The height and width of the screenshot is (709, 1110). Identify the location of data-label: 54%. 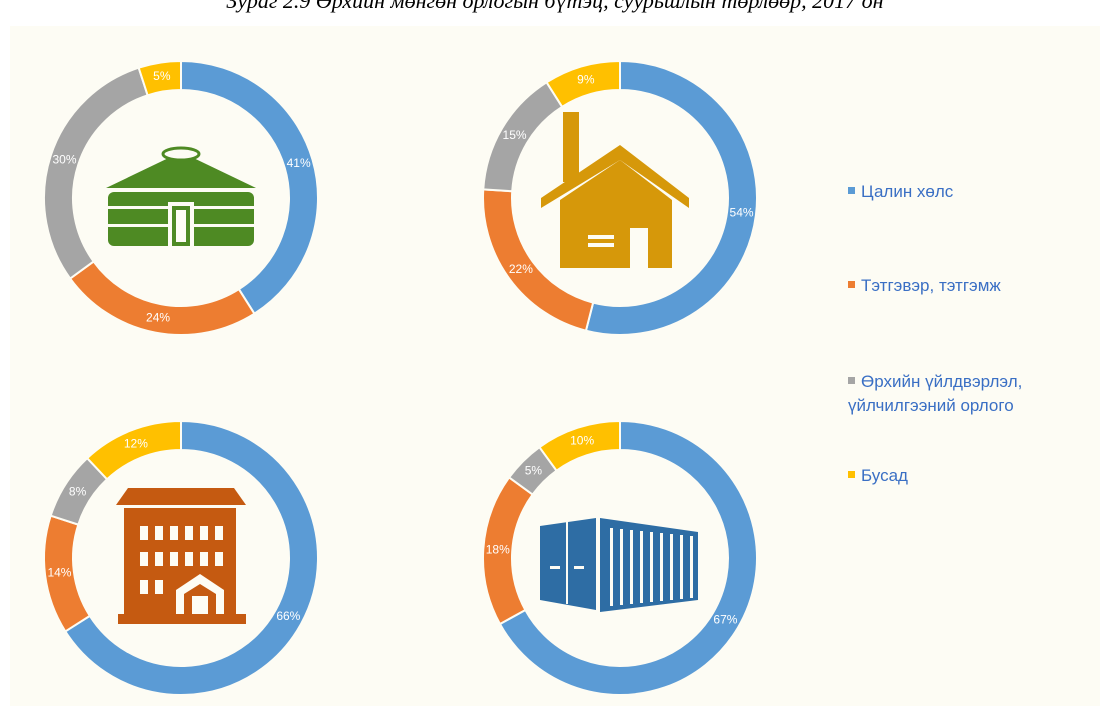
(742, 213).